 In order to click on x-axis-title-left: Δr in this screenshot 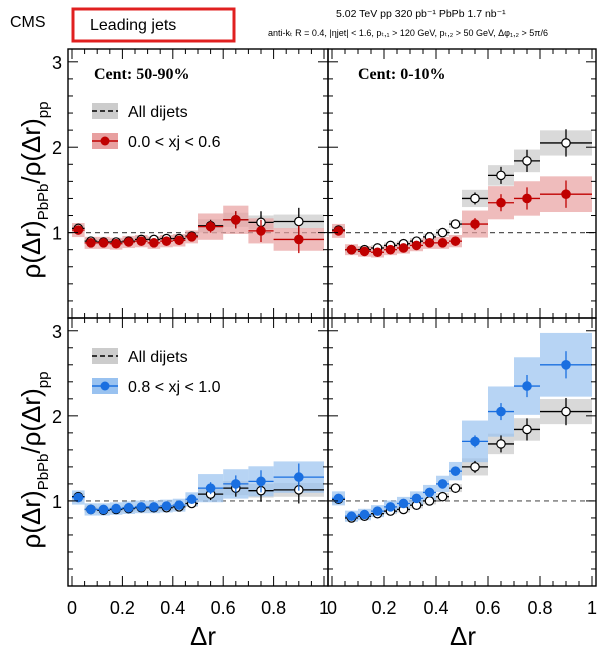, I will do `click(203, 636)`.